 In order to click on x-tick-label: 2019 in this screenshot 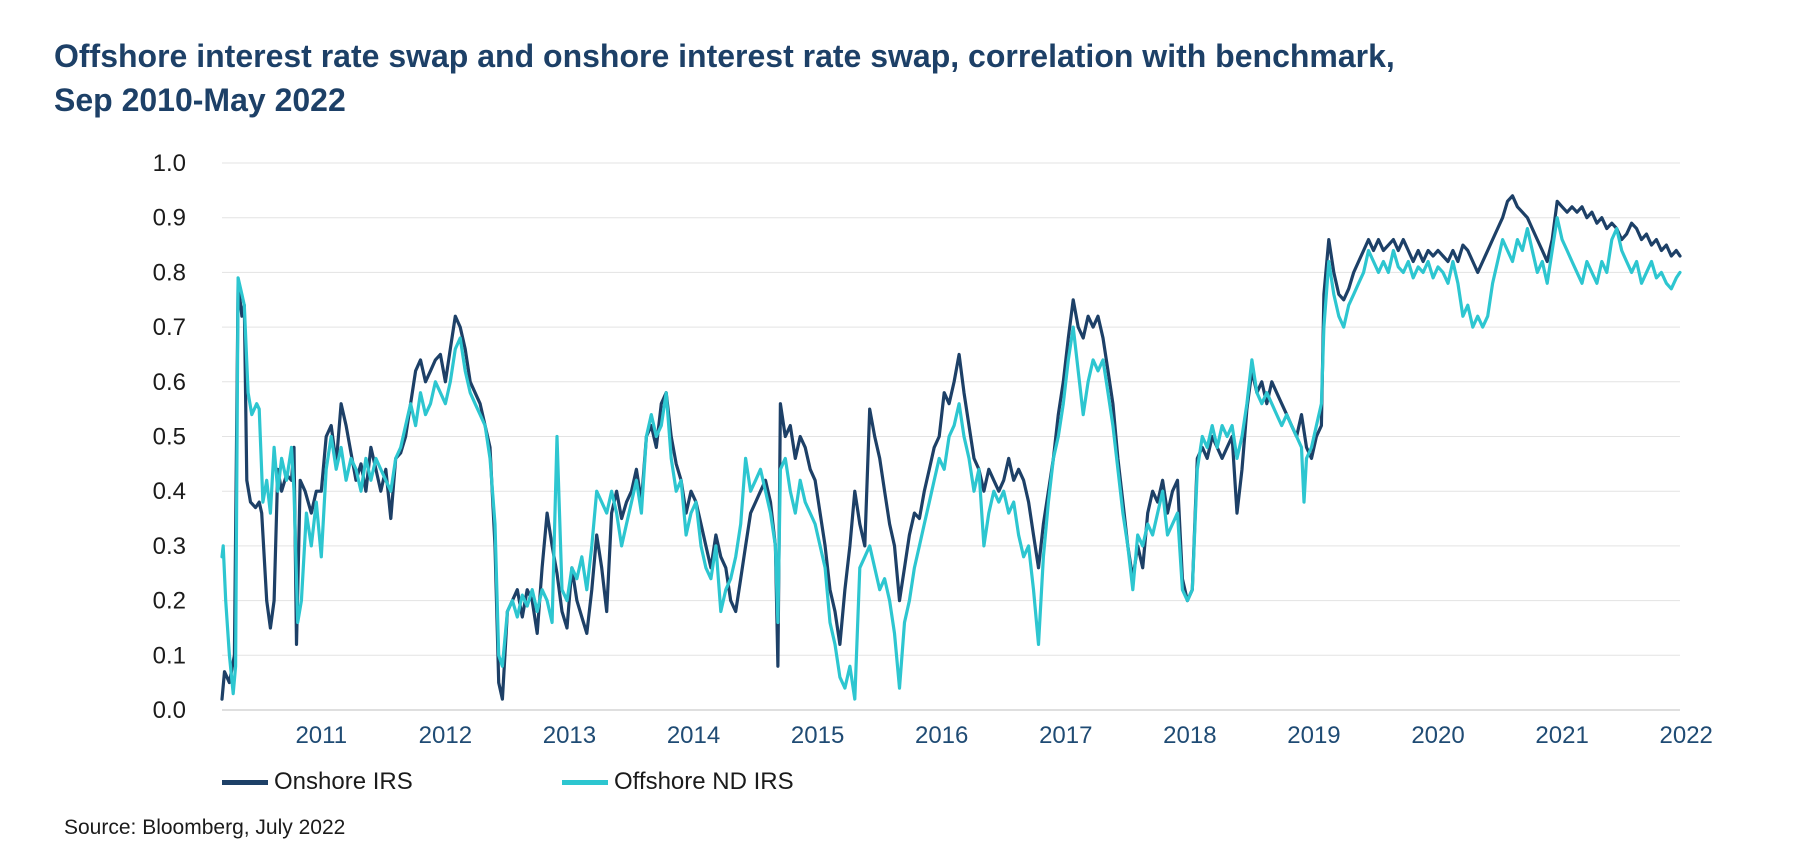, I will do `click(1313, 735)`.